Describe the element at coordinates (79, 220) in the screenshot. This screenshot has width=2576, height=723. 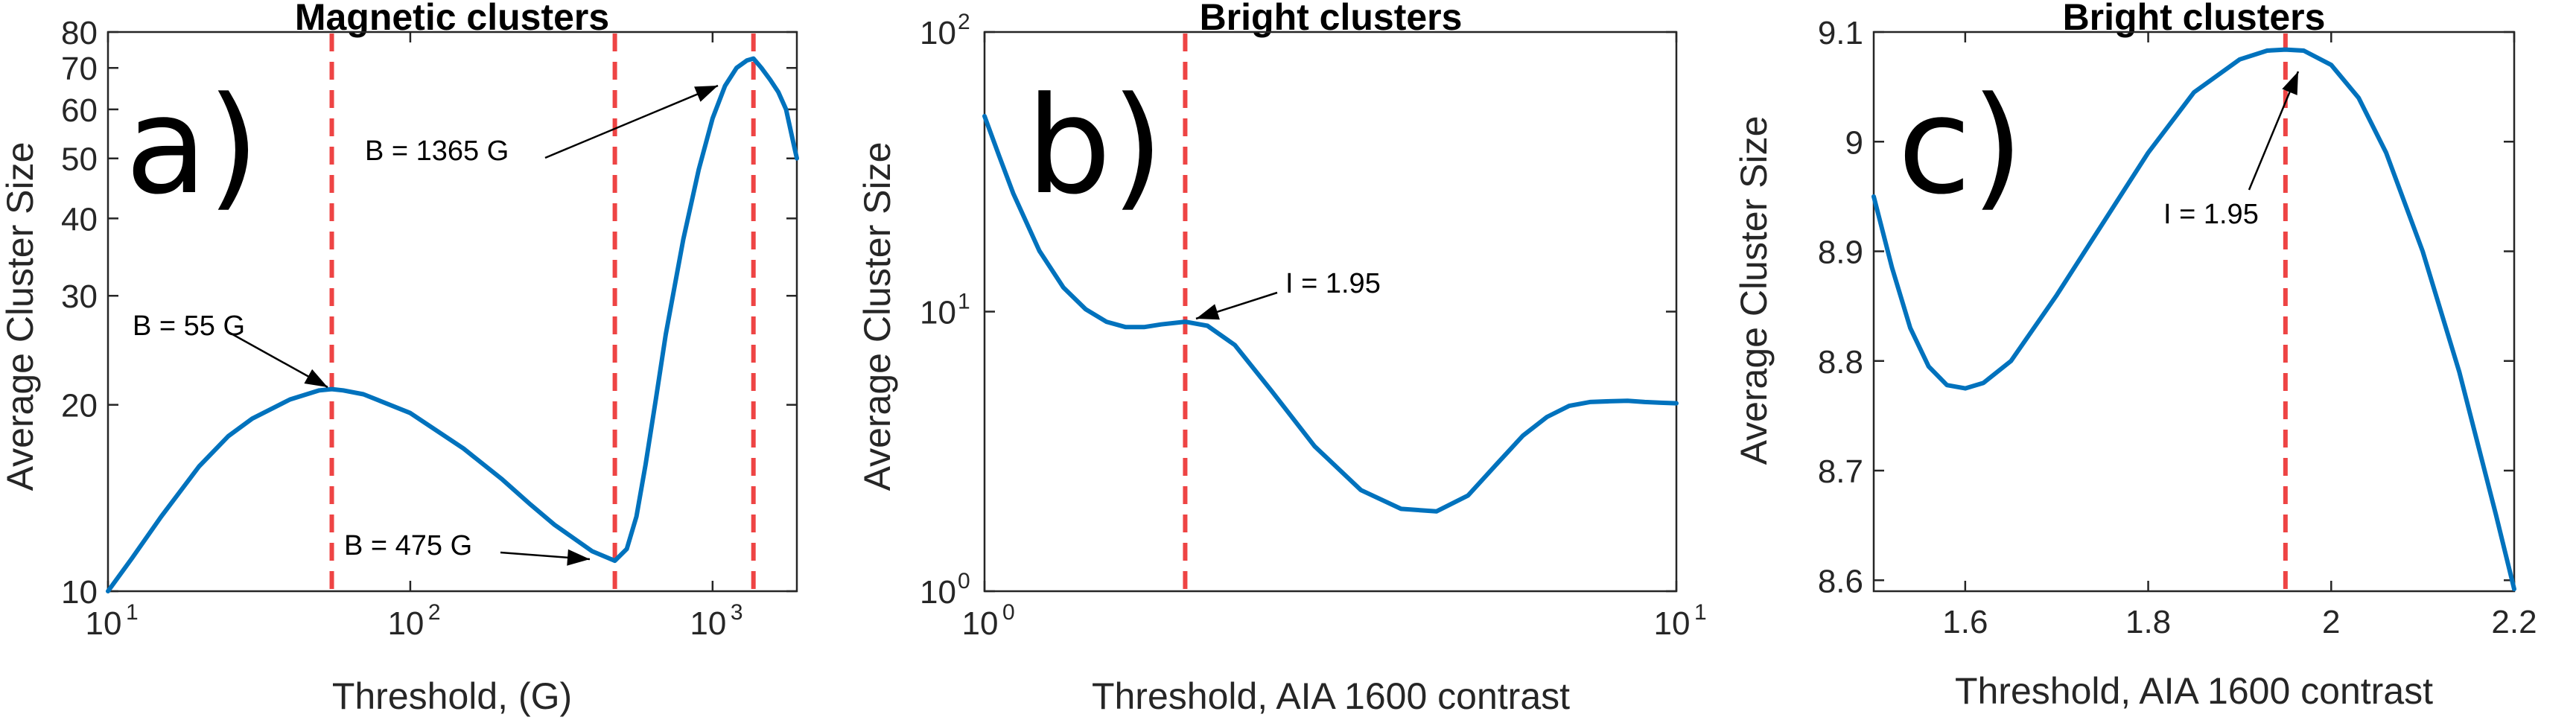
I see `y-tick-label: 40` at that location.